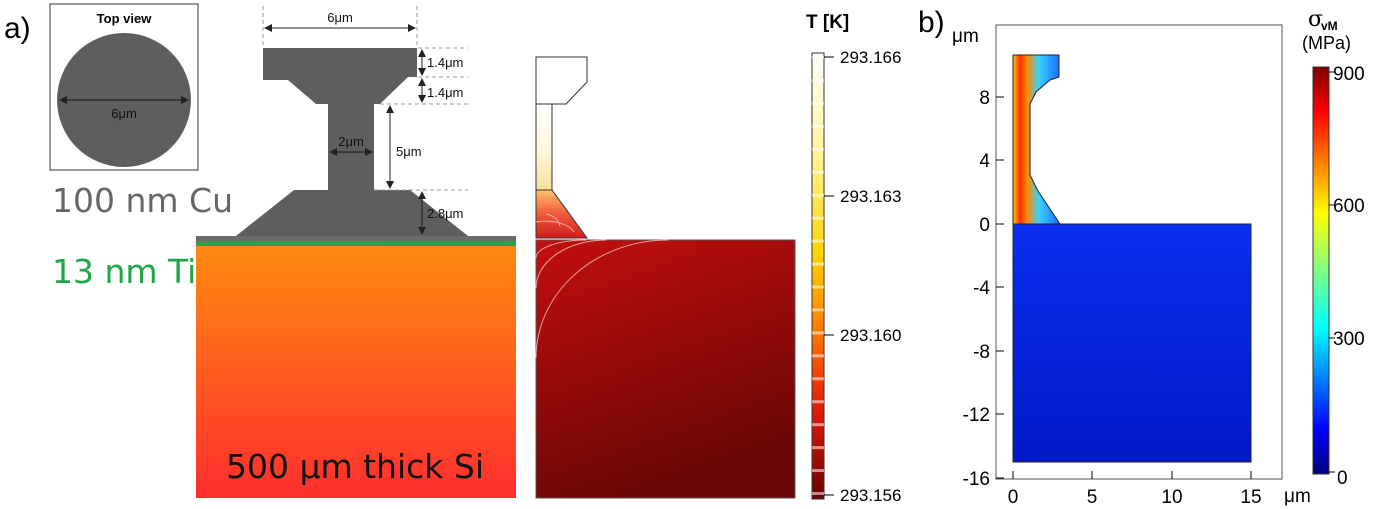  What do you see at coordinates (1250, 497) in the screenshot?
I see `x-tick-label-15: 15` at bounding box center [1250, 497].